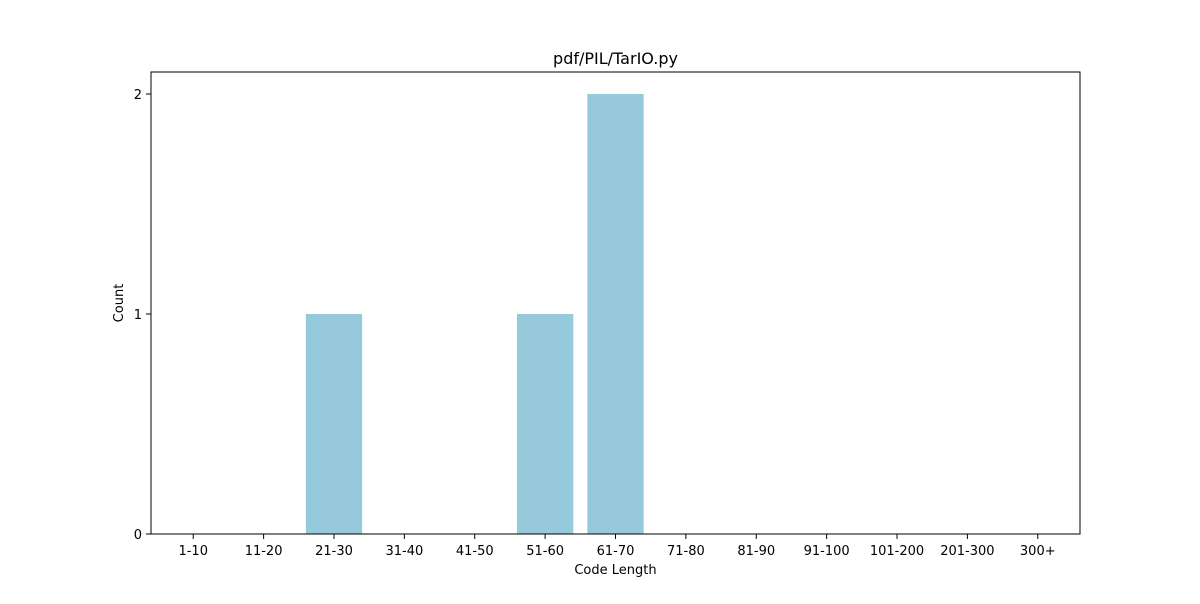  I want to click on y-tick-label: 0, so click(138, 535).